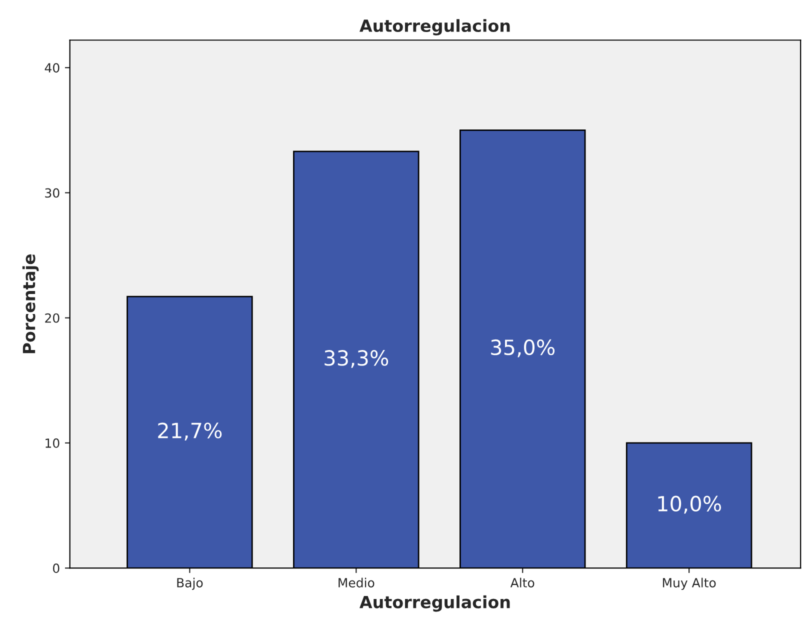 The image size is (803, 627). I want to click on y-tick-label: 20, so click(52, 318).